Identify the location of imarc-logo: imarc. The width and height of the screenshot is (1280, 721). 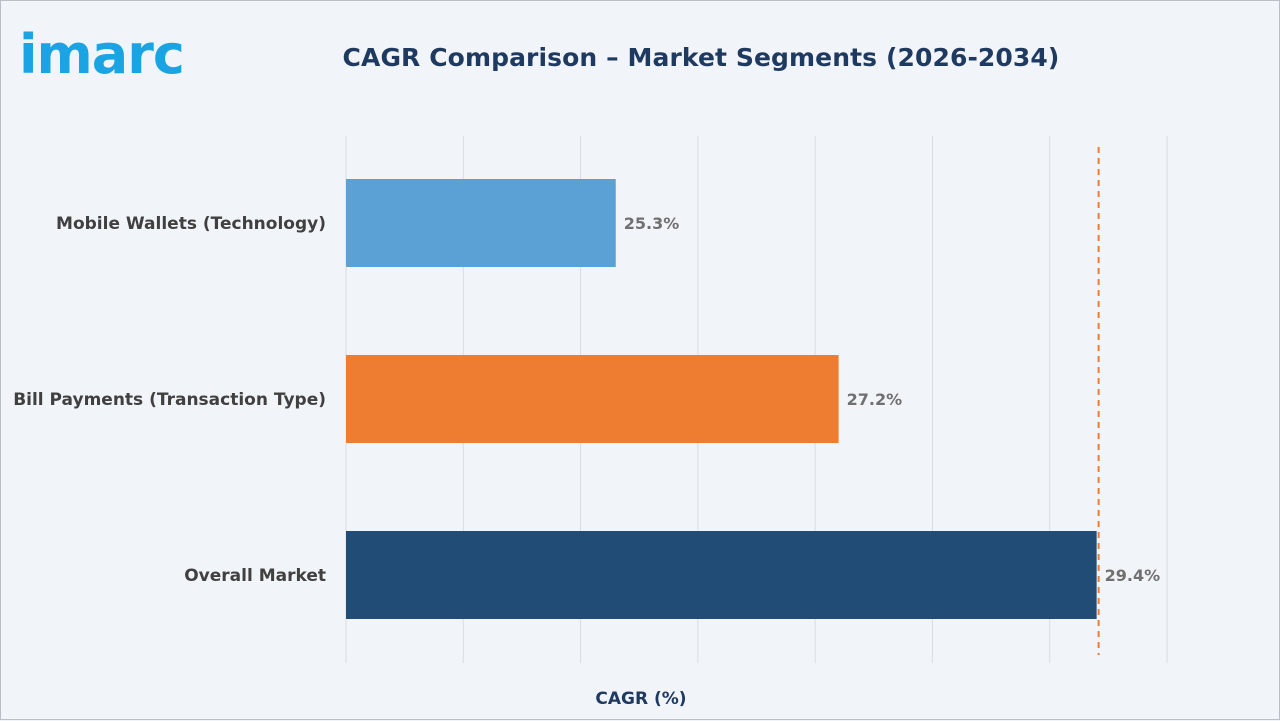
(102, 54).